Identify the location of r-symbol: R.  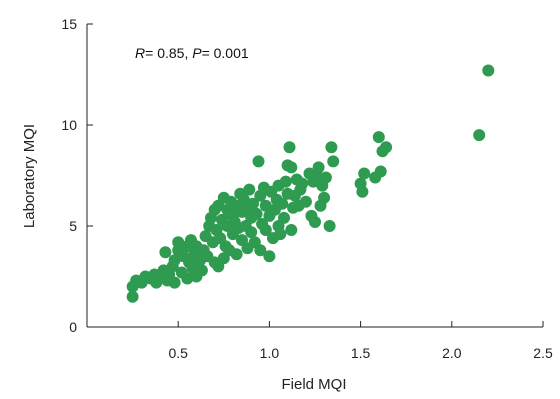
(140, 53).